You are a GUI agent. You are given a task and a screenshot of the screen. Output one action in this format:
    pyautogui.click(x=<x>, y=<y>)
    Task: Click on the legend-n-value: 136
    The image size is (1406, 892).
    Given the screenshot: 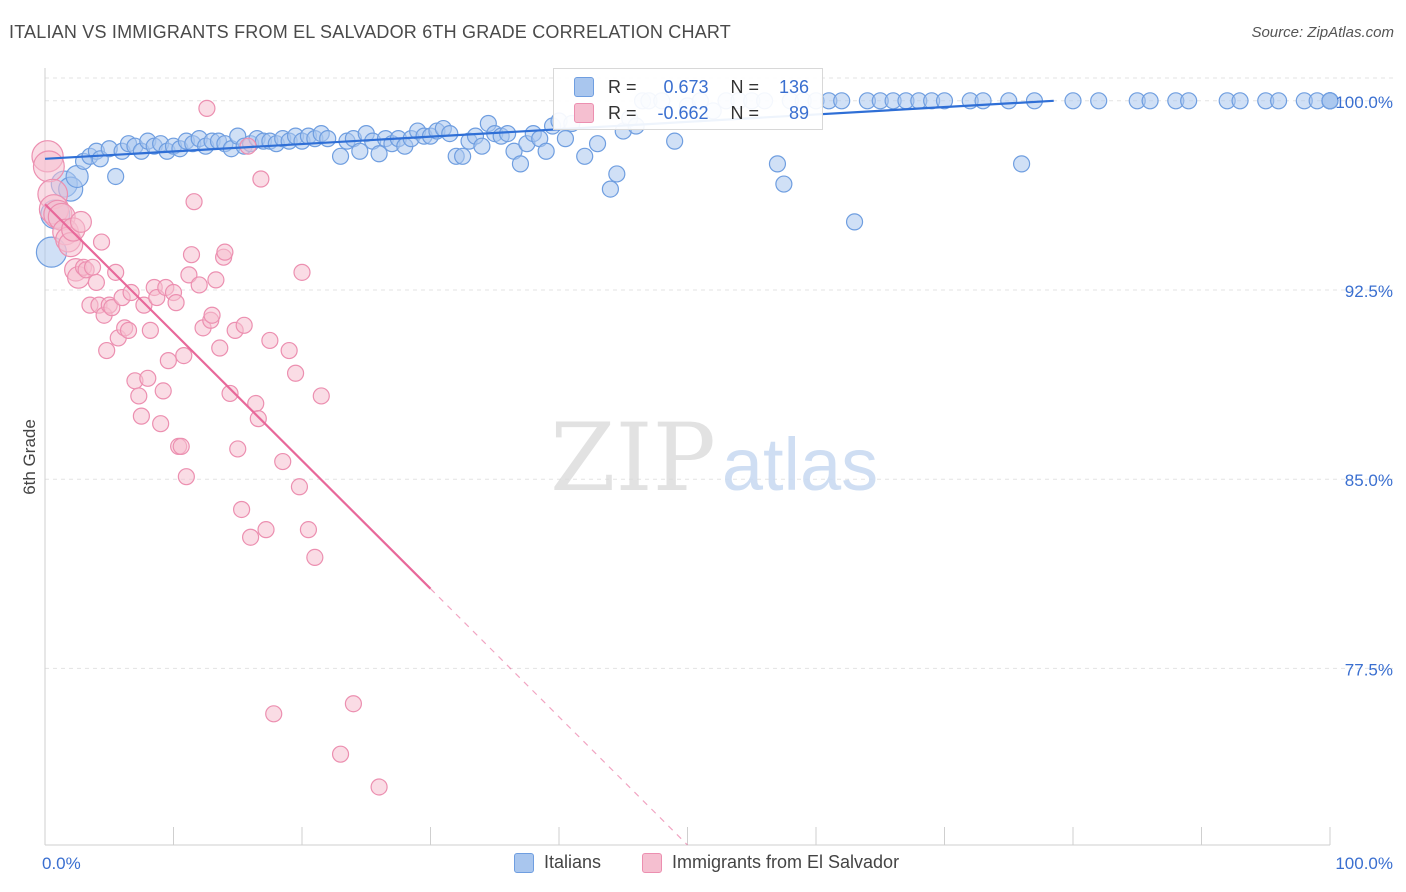 What is the action you would take?
    pyautogui.click(x=794, y=86)
    